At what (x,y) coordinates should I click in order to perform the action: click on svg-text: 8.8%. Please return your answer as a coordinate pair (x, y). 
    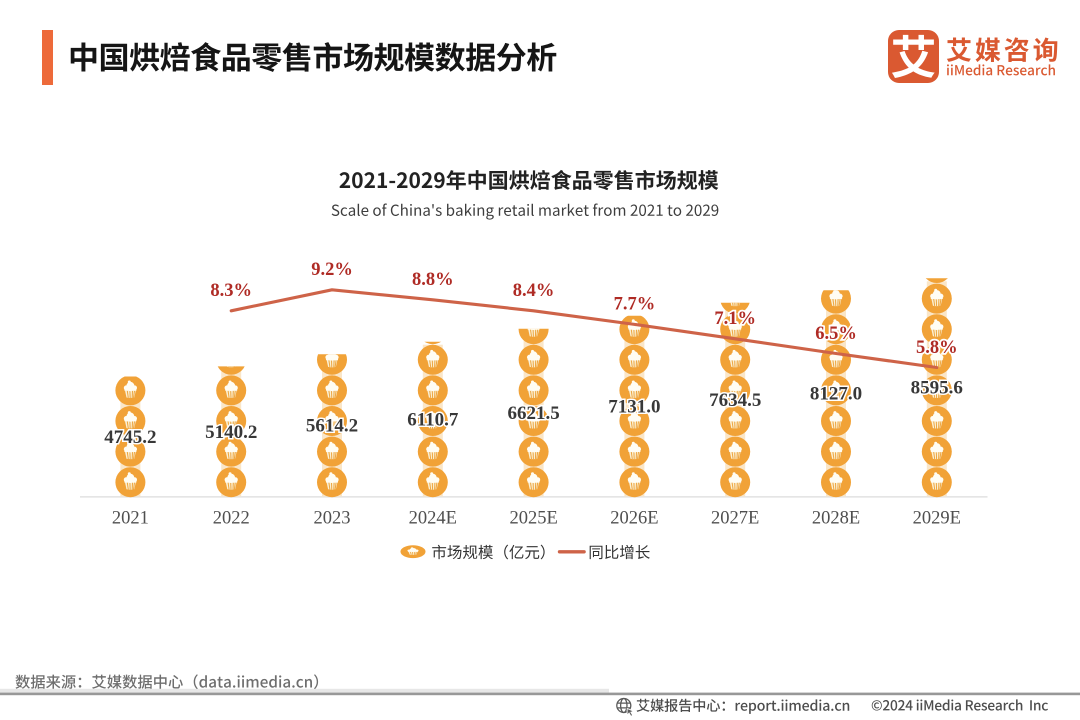
    Looking at the image, I should click on (433, 280).